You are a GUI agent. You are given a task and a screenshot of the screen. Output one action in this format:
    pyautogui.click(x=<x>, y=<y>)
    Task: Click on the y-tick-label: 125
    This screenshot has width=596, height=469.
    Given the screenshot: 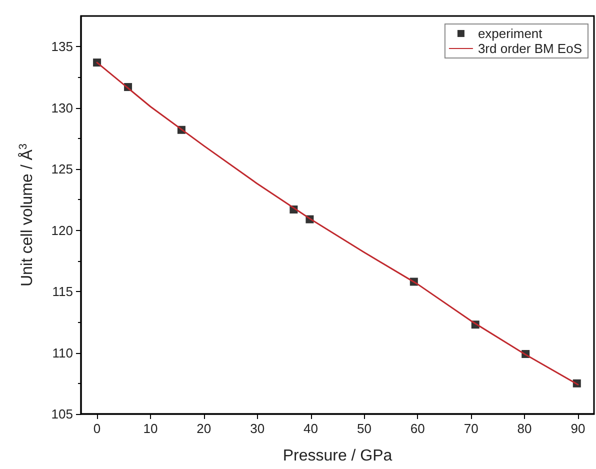 What is the action you would take?
    pyautogui.click(x=62, y=169)
    